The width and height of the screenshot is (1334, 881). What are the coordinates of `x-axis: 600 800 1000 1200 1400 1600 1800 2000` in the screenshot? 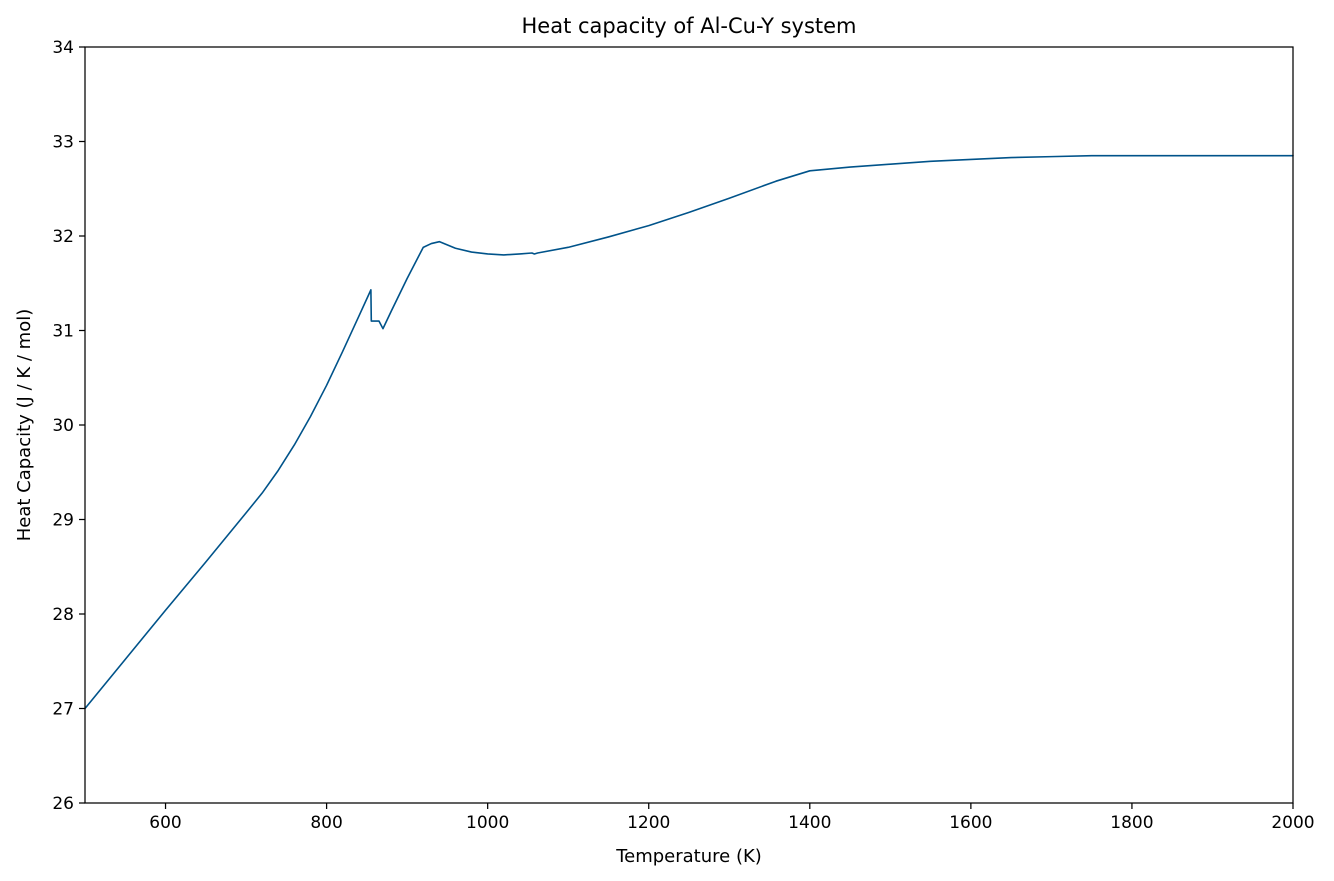 It's located at (732, 818).